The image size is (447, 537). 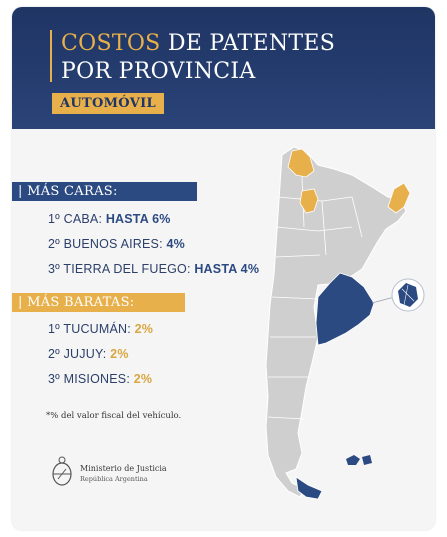 I want to click on map-malvinas, so click(x=359, y=460).